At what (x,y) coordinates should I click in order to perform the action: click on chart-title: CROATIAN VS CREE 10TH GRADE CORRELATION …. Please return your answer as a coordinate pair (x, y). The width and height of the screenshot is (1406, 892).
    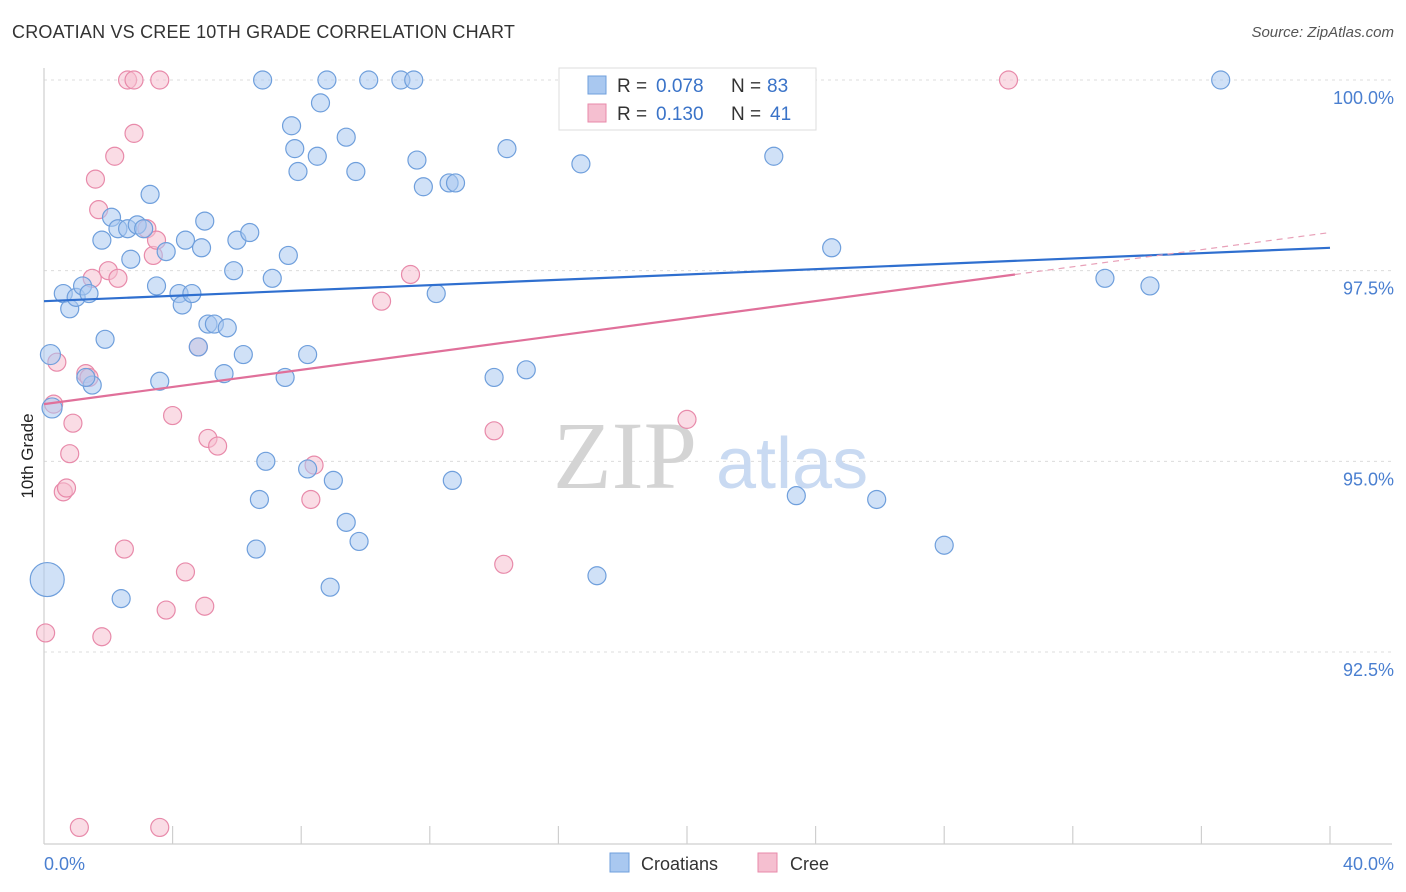
    Looking at the image, I should click on (264, 32).